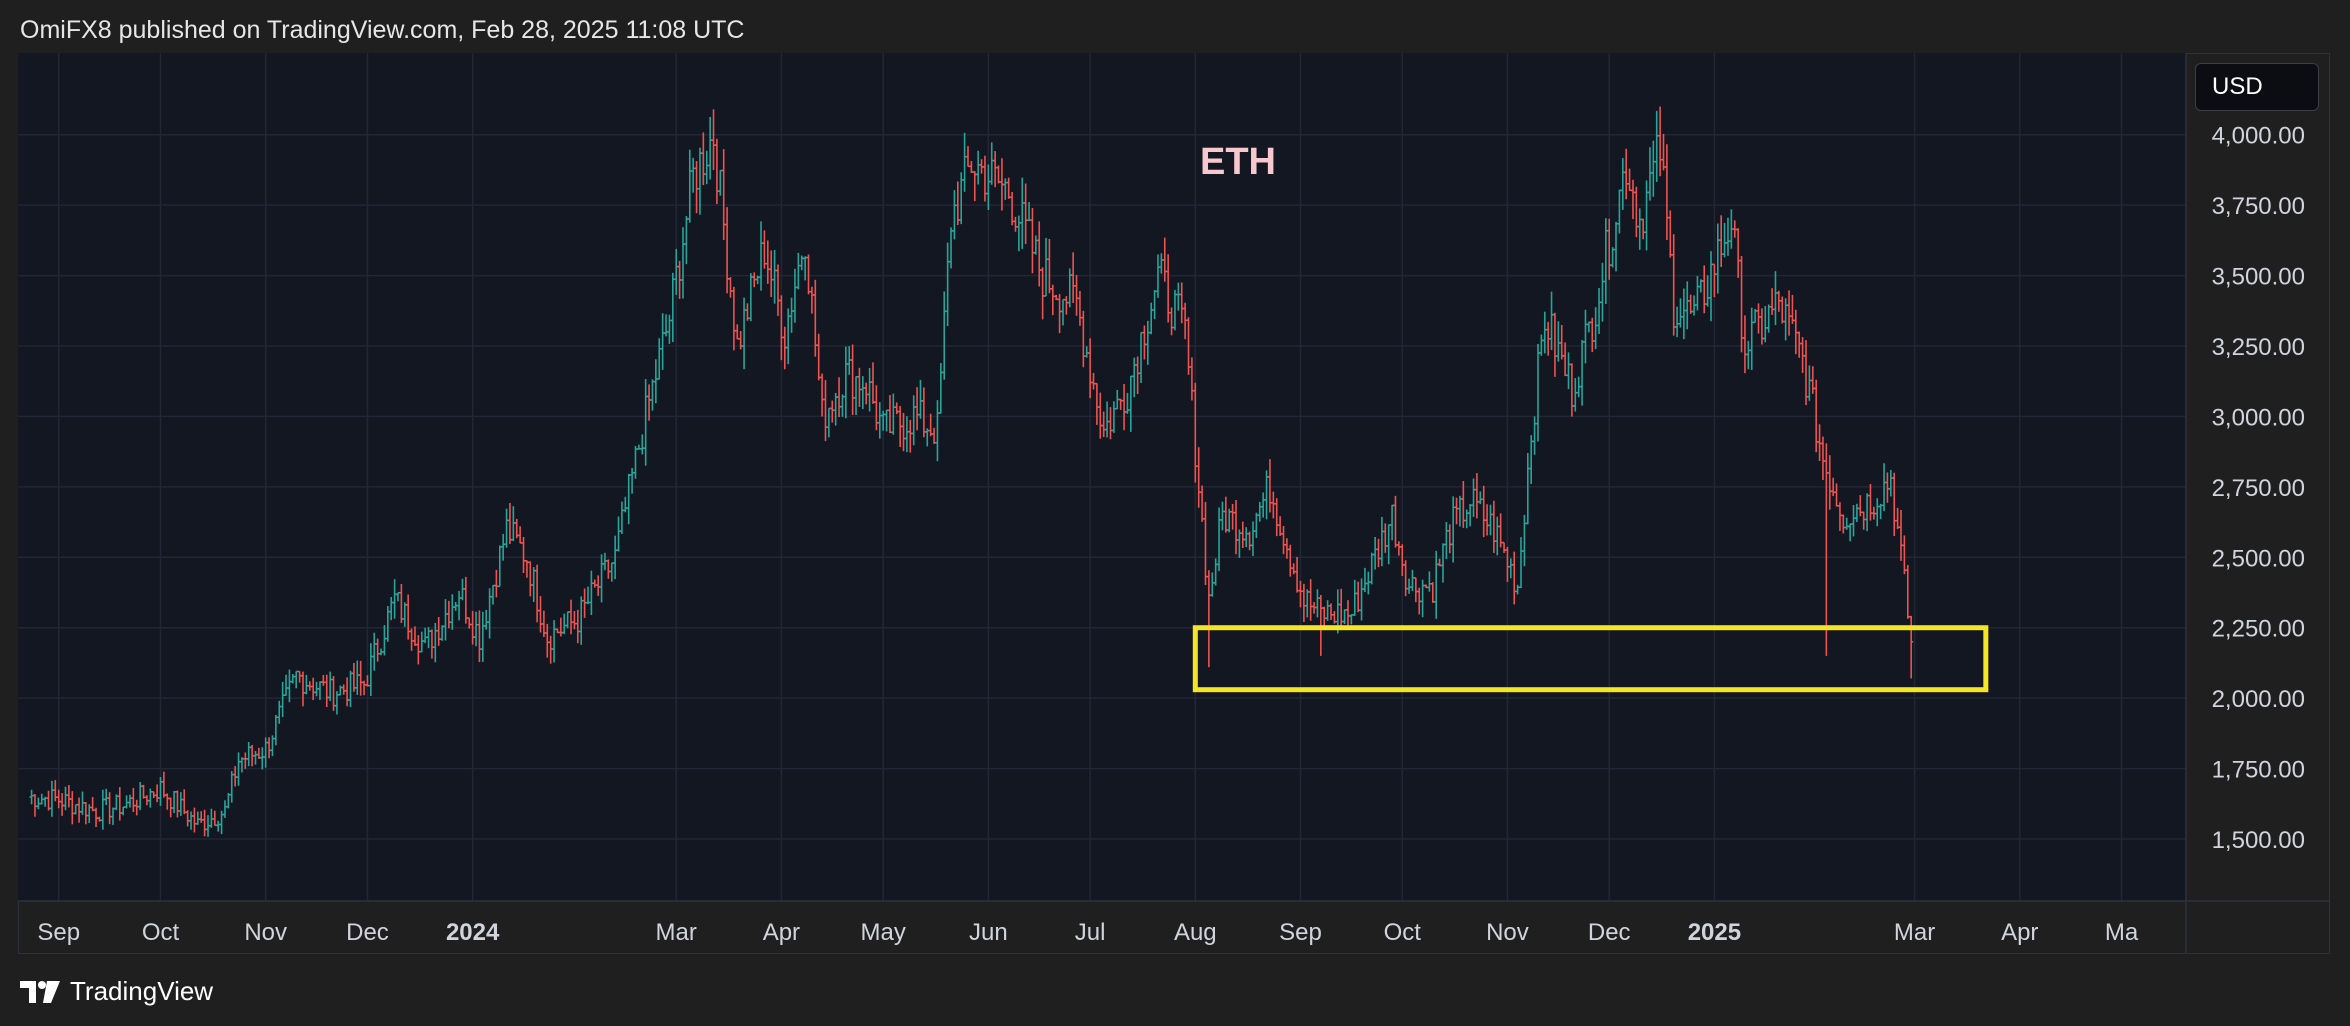  I want to click on footer-brand: TradingView, so click(116, 991).